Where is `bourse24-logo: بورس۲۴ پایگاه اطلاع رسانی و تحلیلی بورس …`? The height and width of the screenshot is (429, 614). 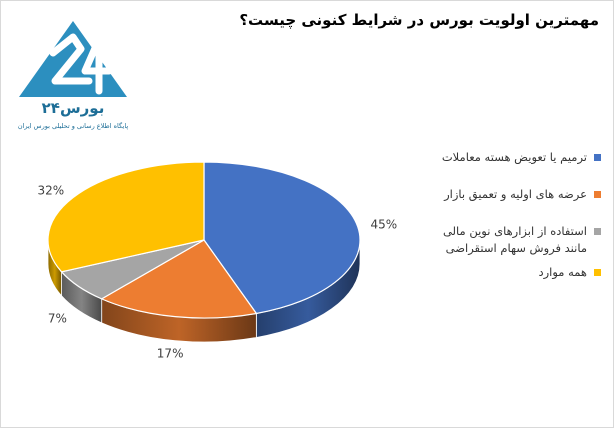 bourse24-logo: بورس۲۴ پایگاه اطلاع رسانی و تحلیلی بورس … is located at coordinates (73, 78).